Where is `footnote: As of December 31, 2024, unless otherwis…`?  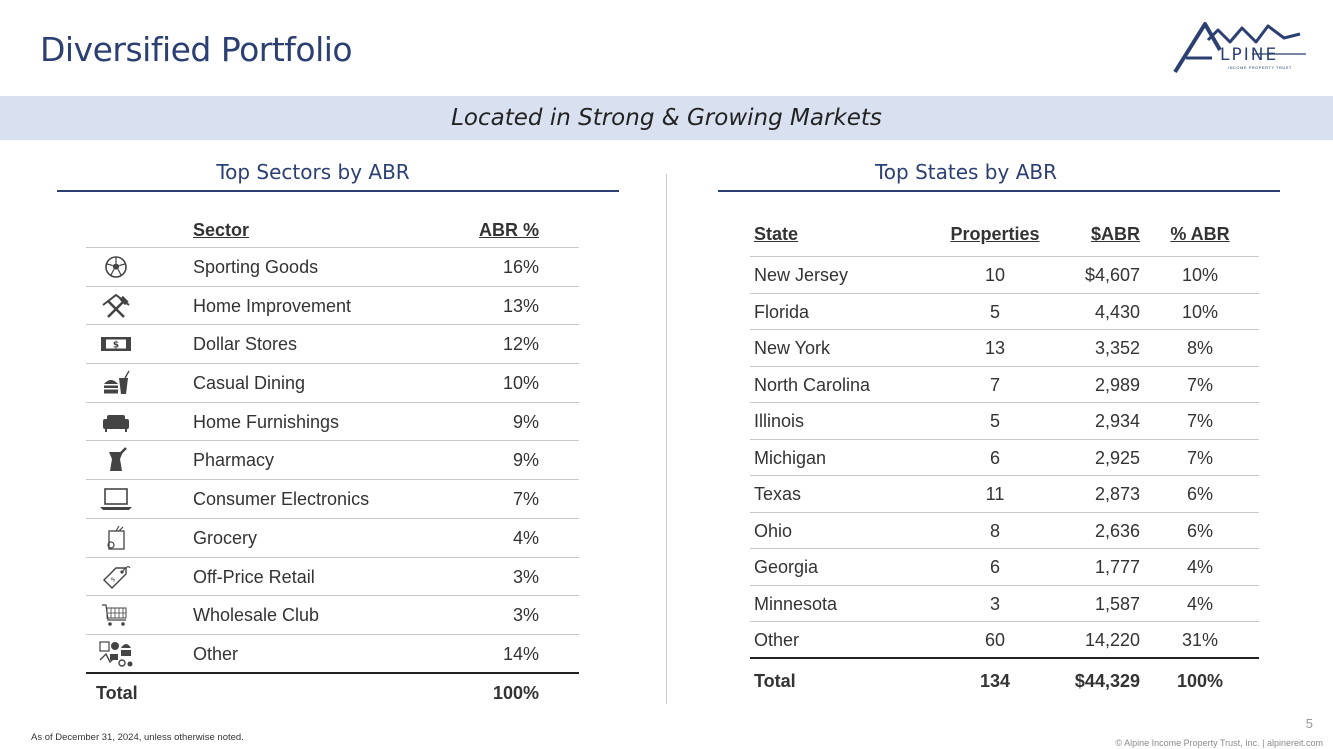 footnote: As of December 31, 2024, unless otherwis… is located at coordinates (137, 737).